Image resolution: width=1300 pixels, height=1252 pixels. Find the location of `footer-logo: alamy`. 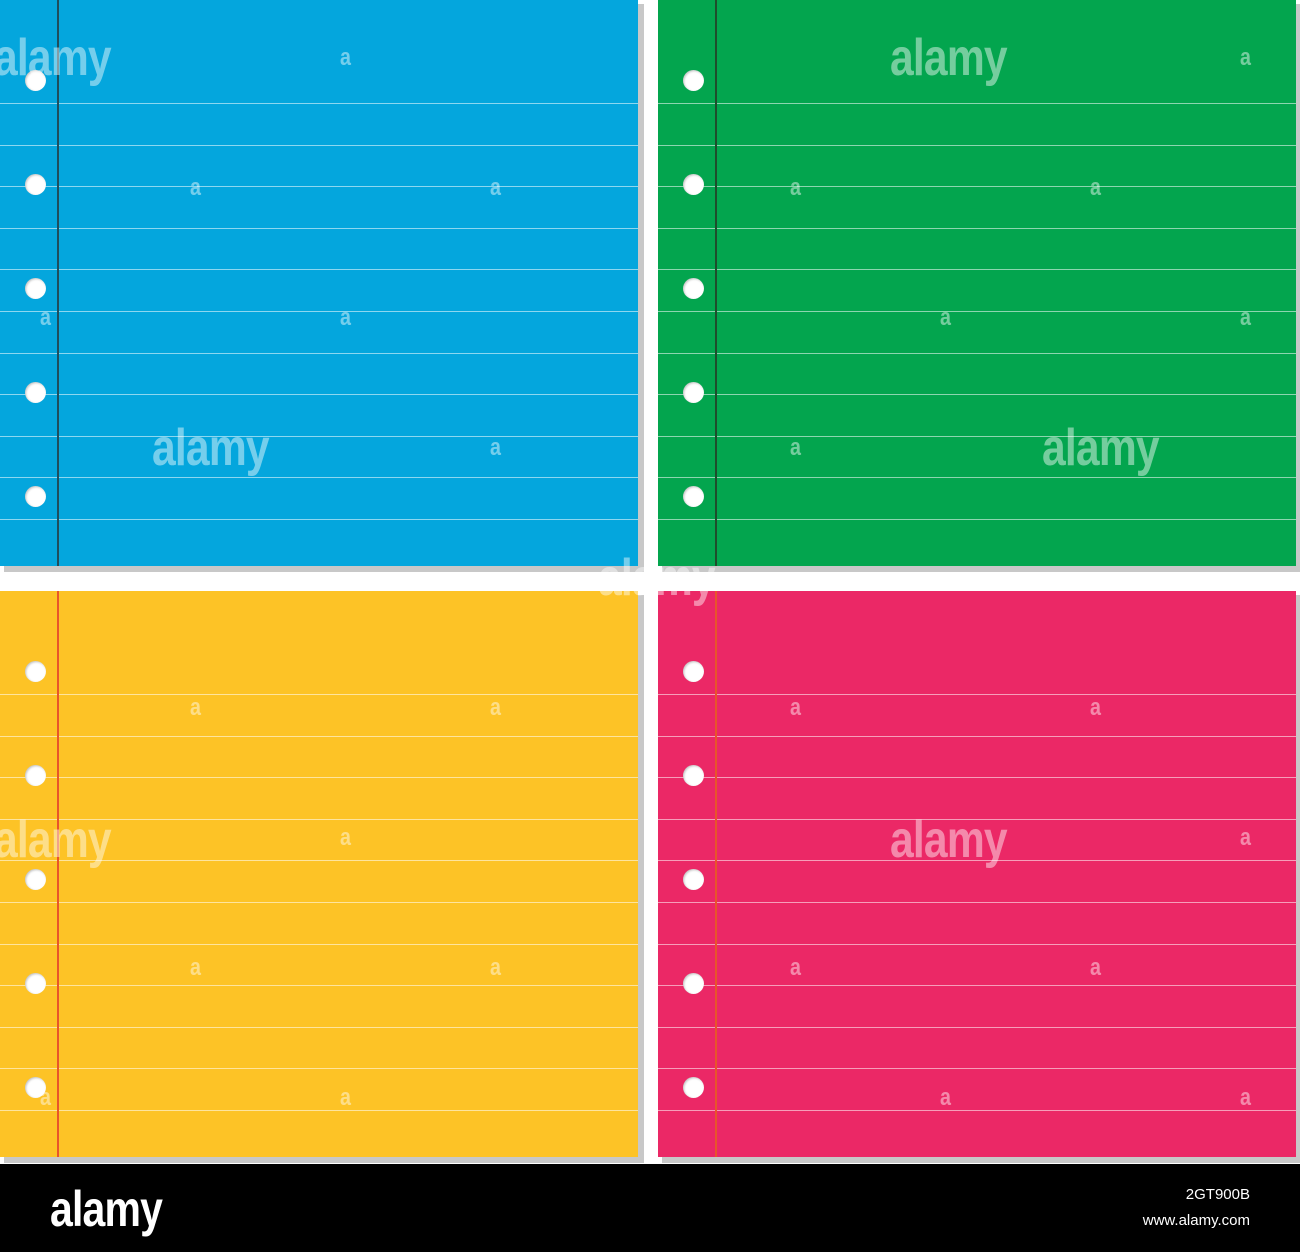

footer-logo: alamy is located at coordinates (106, 1209).